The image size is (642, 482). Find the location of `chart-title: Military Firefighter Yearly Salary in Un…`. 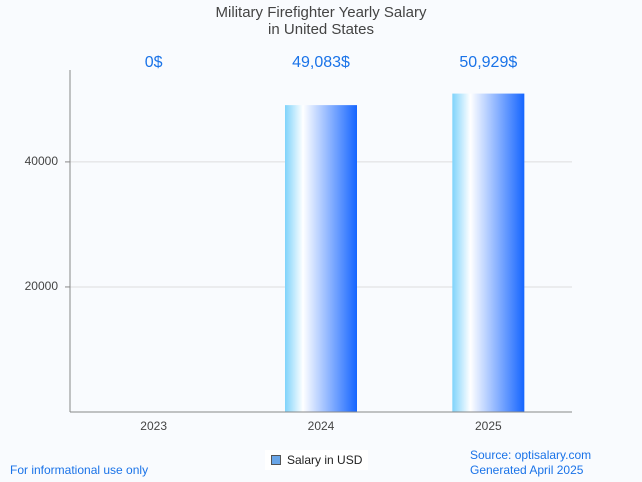

chart-title: Military Firefighter Yearly Salary in Un… is located at coordinates (321, 21).